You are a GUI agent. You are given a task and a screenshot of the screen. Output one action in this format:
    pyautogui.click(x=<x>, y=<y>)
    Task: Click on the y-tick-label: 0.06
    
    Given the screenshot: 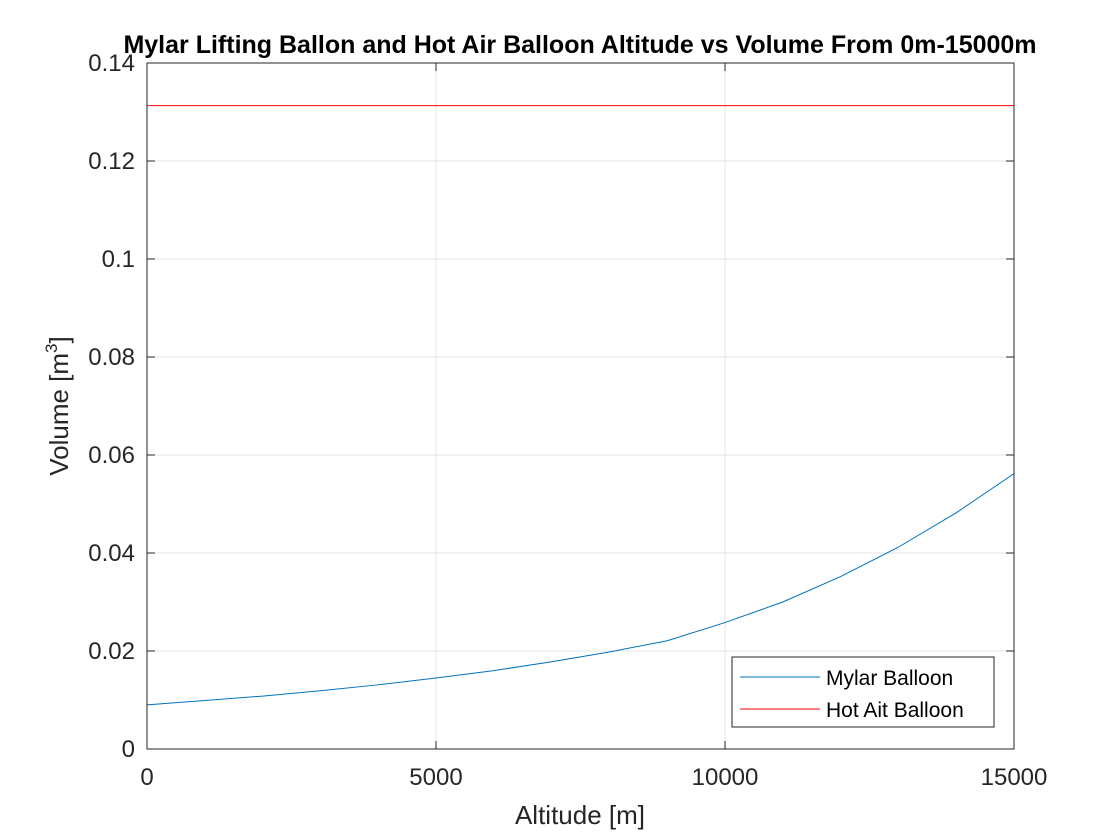 What is the action you would take?
    pyautogui.click(x=111, y=455)
    